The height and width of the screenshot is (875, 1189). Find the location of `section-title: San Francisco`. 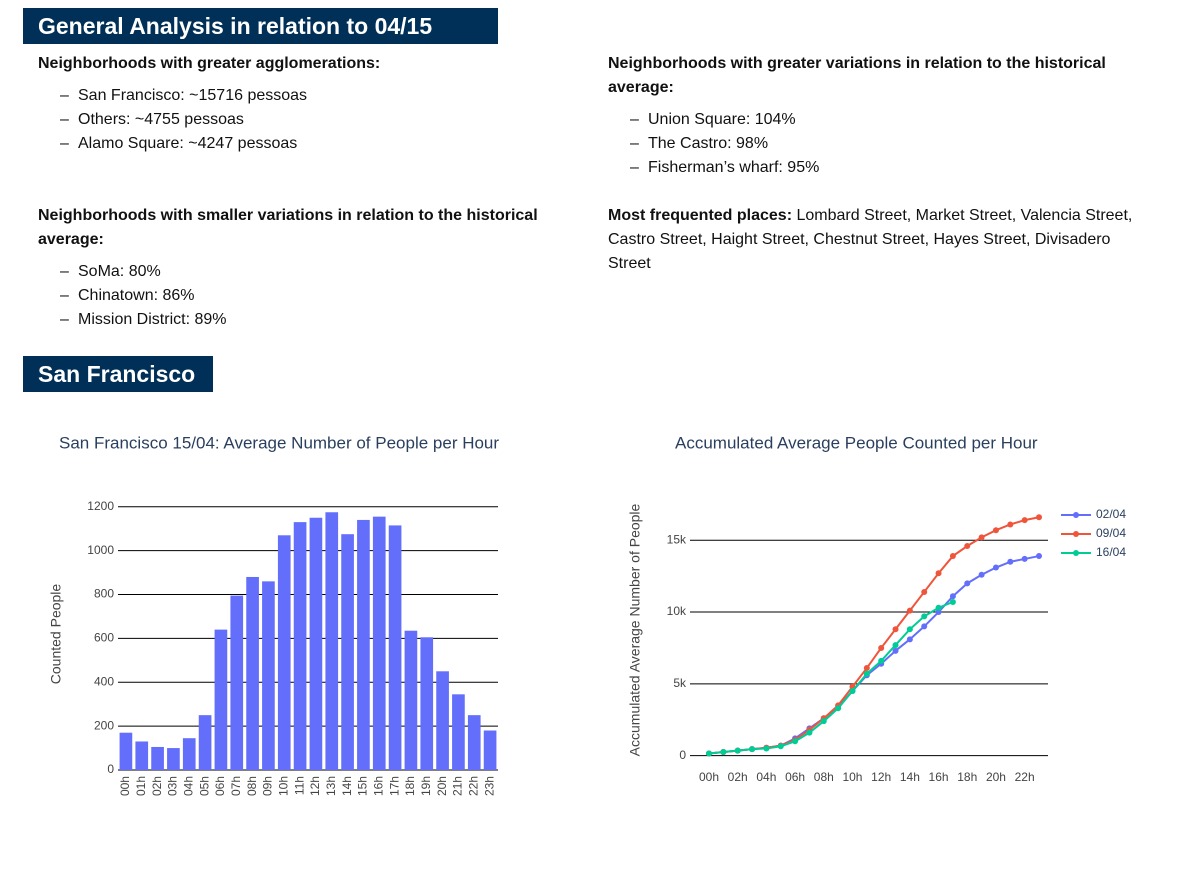

section-title: San Francisco is located at coordinates (118, 374).